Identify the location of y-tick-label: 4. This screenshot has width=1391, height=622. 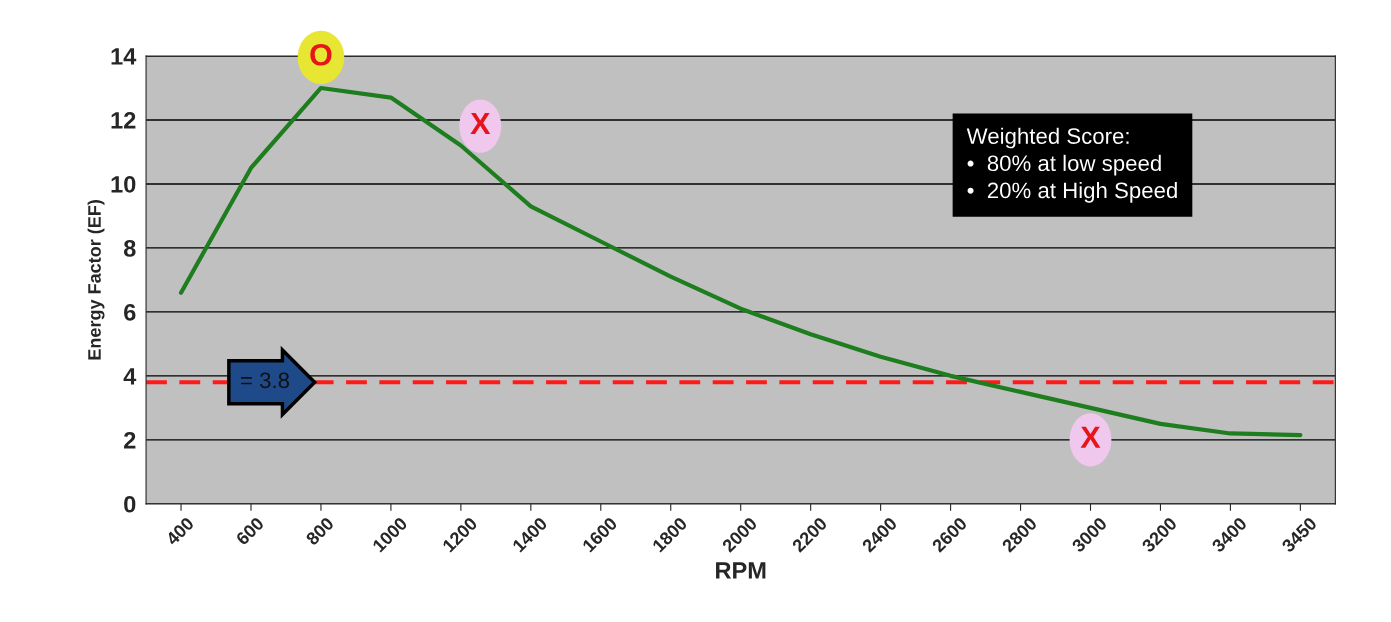
(130, 376).